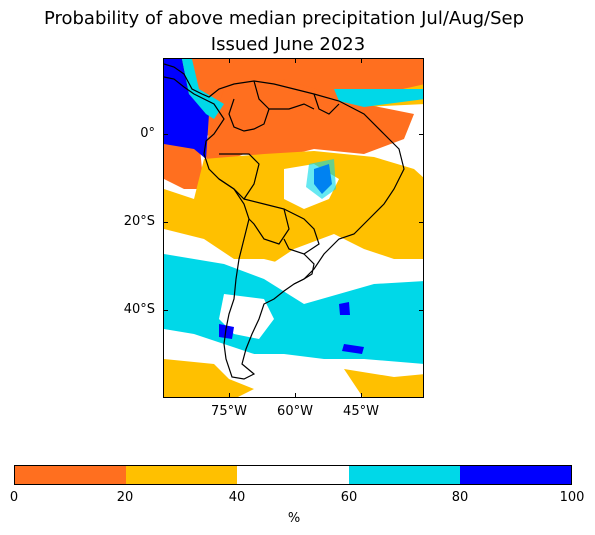 This screenshot has width=595, height=535. I want to click on lat-label-20s: 20°S, so click(139, 221).